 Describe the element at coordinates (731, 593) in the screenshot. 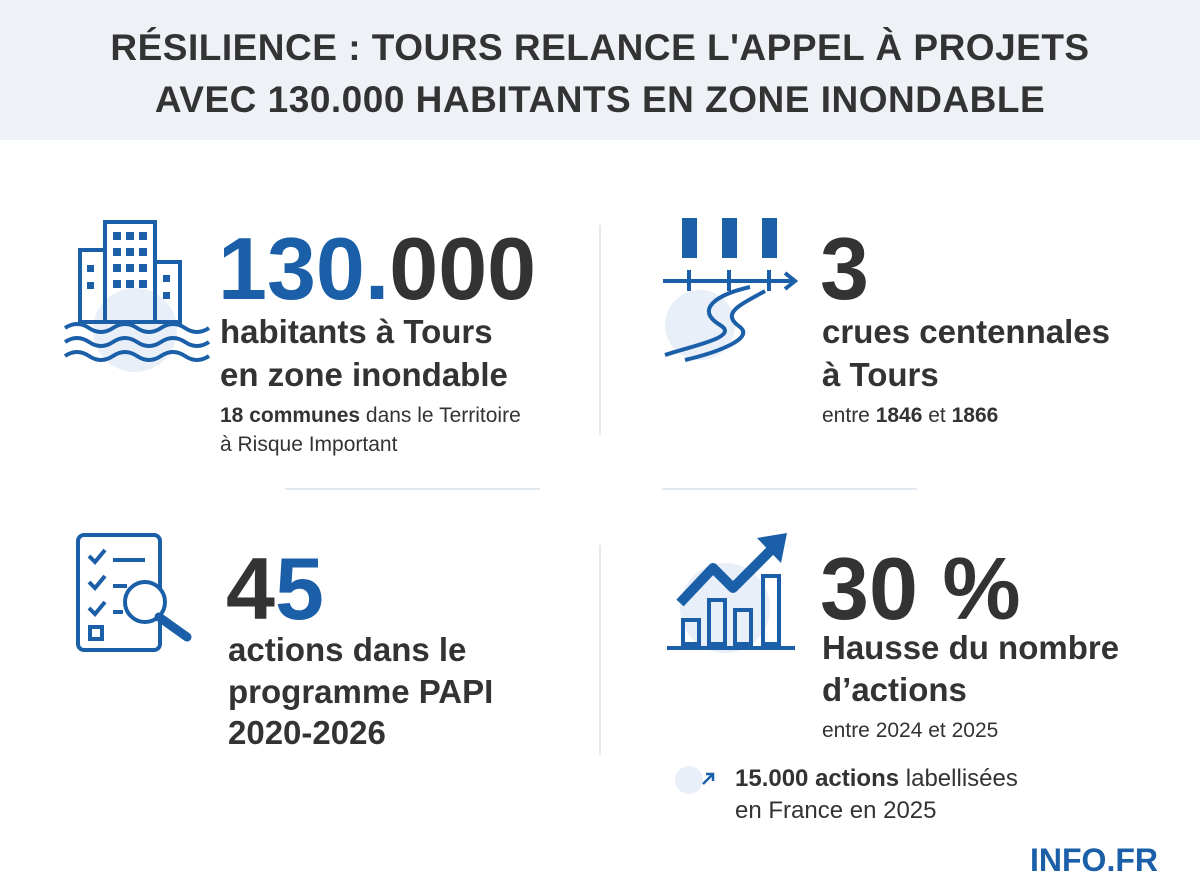

I see `growth-icon` at that location.